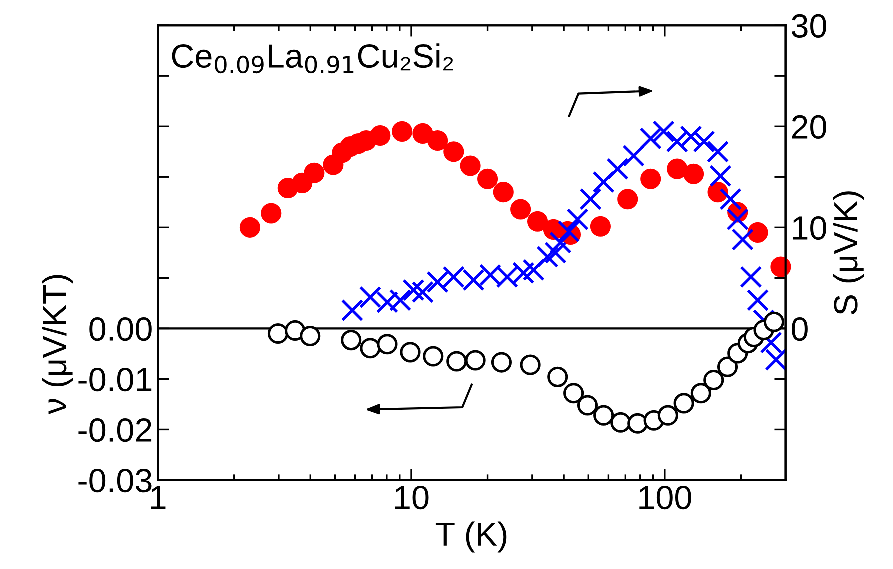 Image resolution: width=893 pixels, height=569 pixels. Describe the element at coordinates (115, 481) in the screenshot. I see `y-tick-label: -0.03` at that location.